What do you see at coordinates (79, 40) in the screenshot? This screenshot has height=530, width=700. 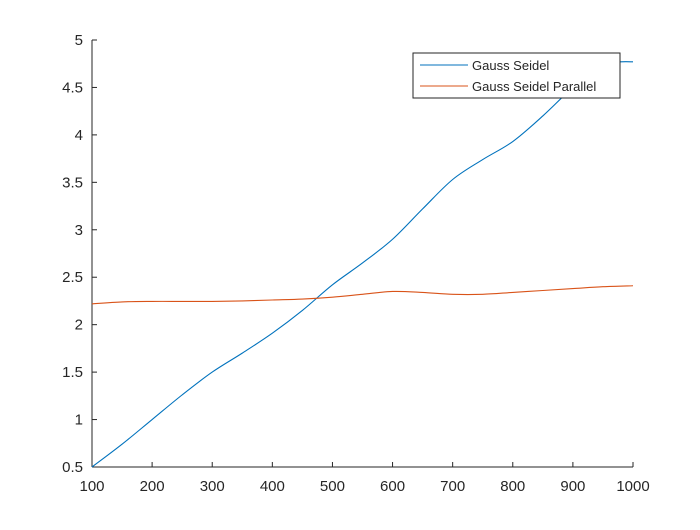 I see `y-tick-label: 5` at bounding box center [79, 40].